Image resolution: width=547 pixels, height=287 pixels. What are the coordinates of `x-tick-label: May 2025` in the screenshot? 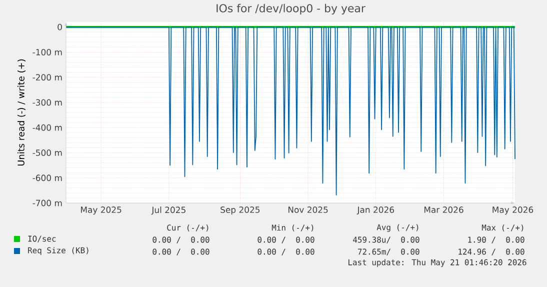 It's located at (101, 210).